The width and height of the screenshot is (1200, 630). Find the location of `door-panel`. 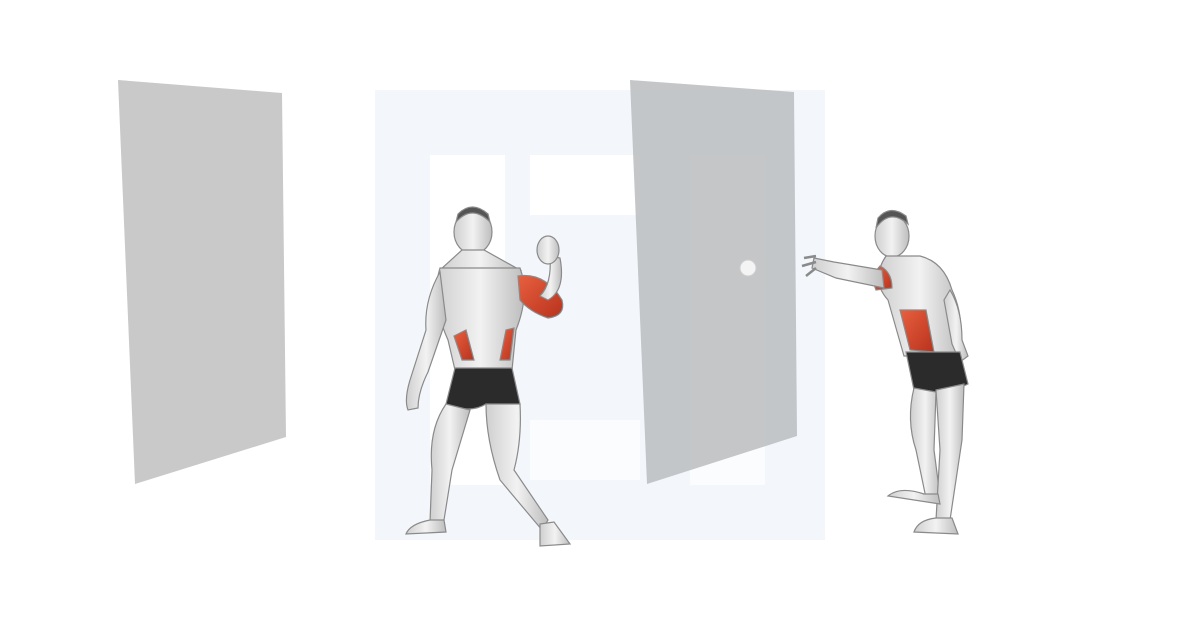

door-panel is located at coordinates (713, 282).